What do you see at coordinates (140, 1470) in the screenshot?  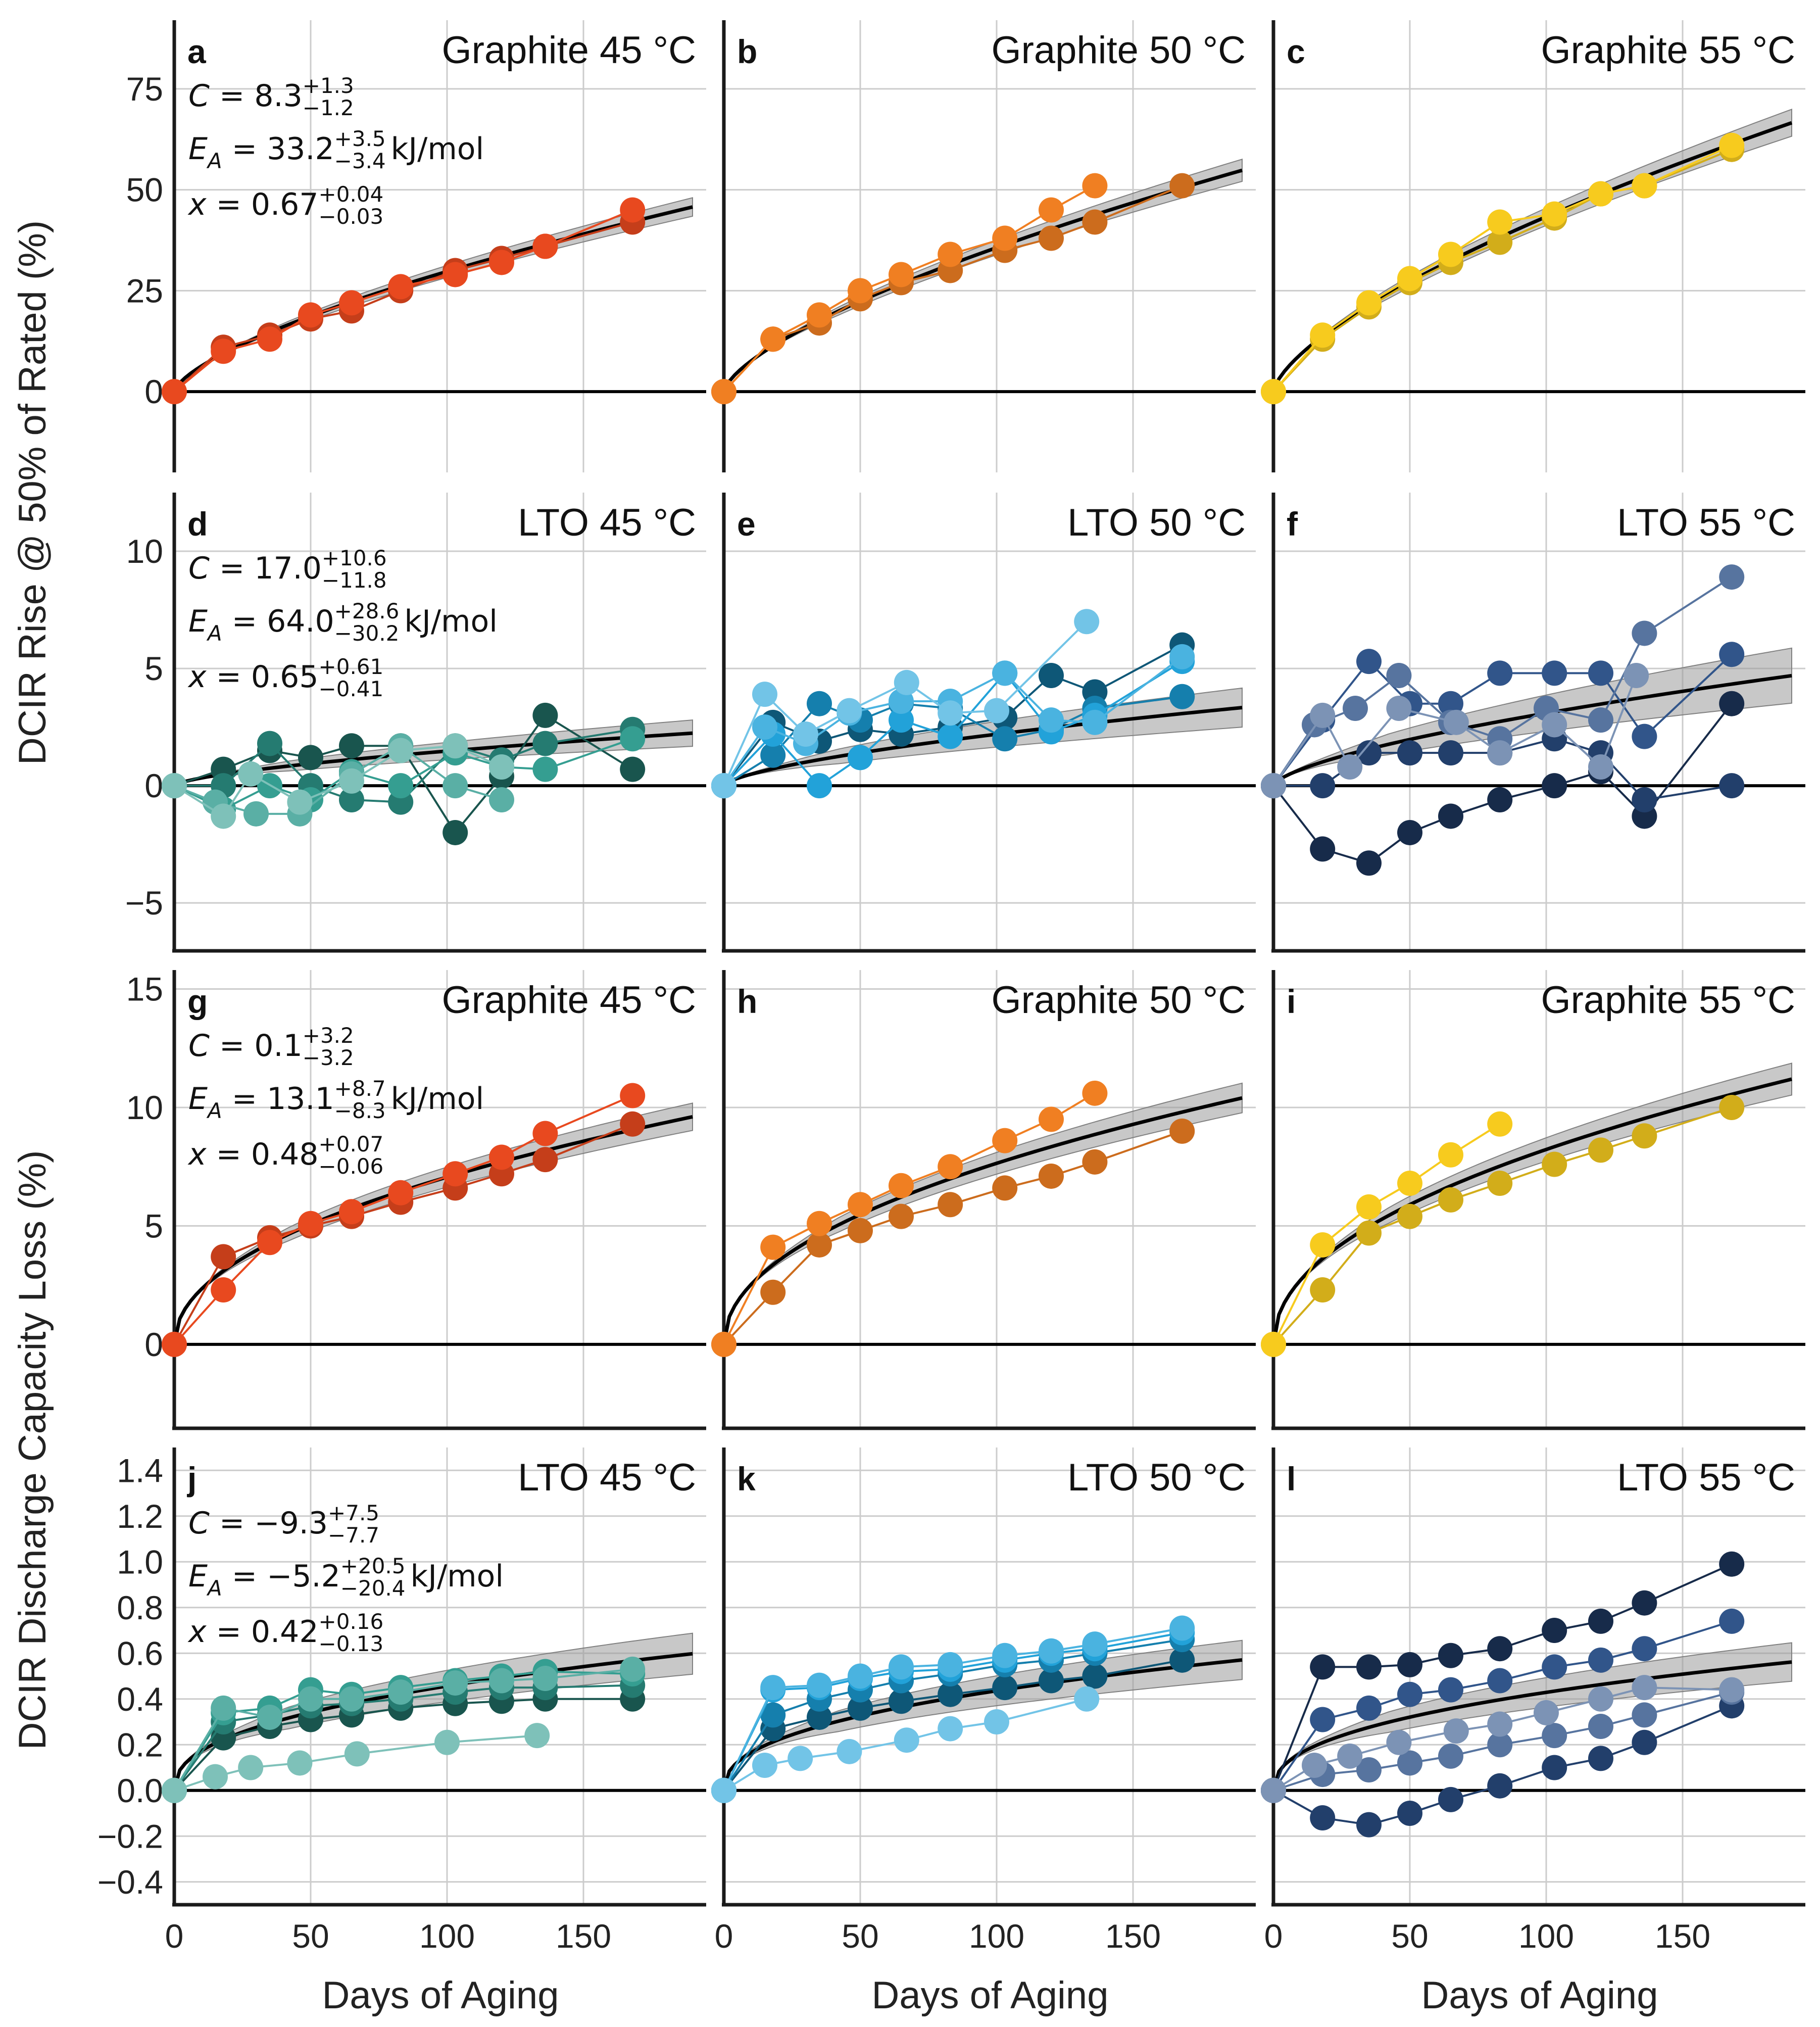 I see `ytick-label: 1.4` at bounding box center [140, 1470].